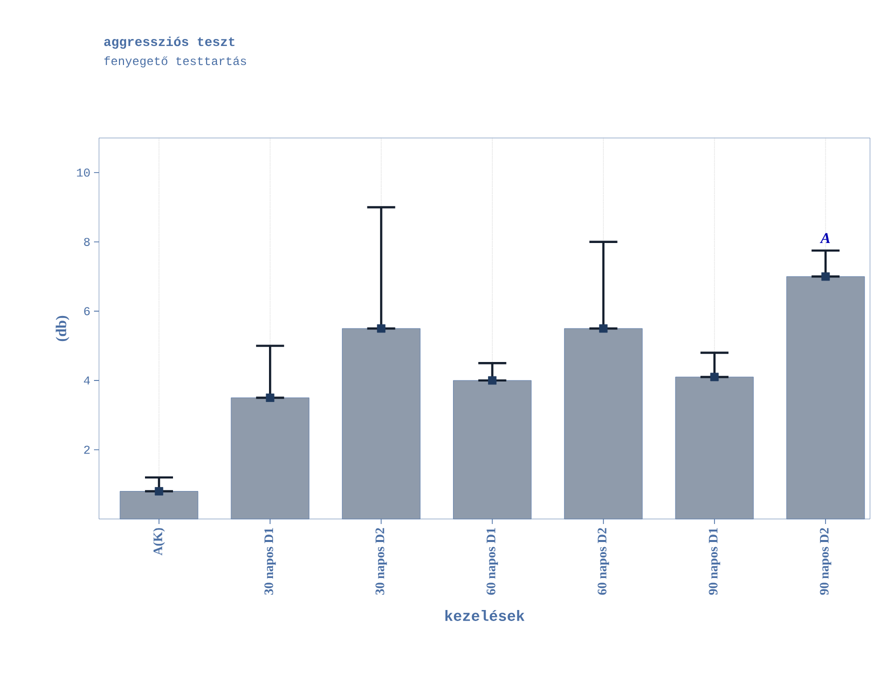  I want to click on y-tick-label: 8, so click(87, 242).